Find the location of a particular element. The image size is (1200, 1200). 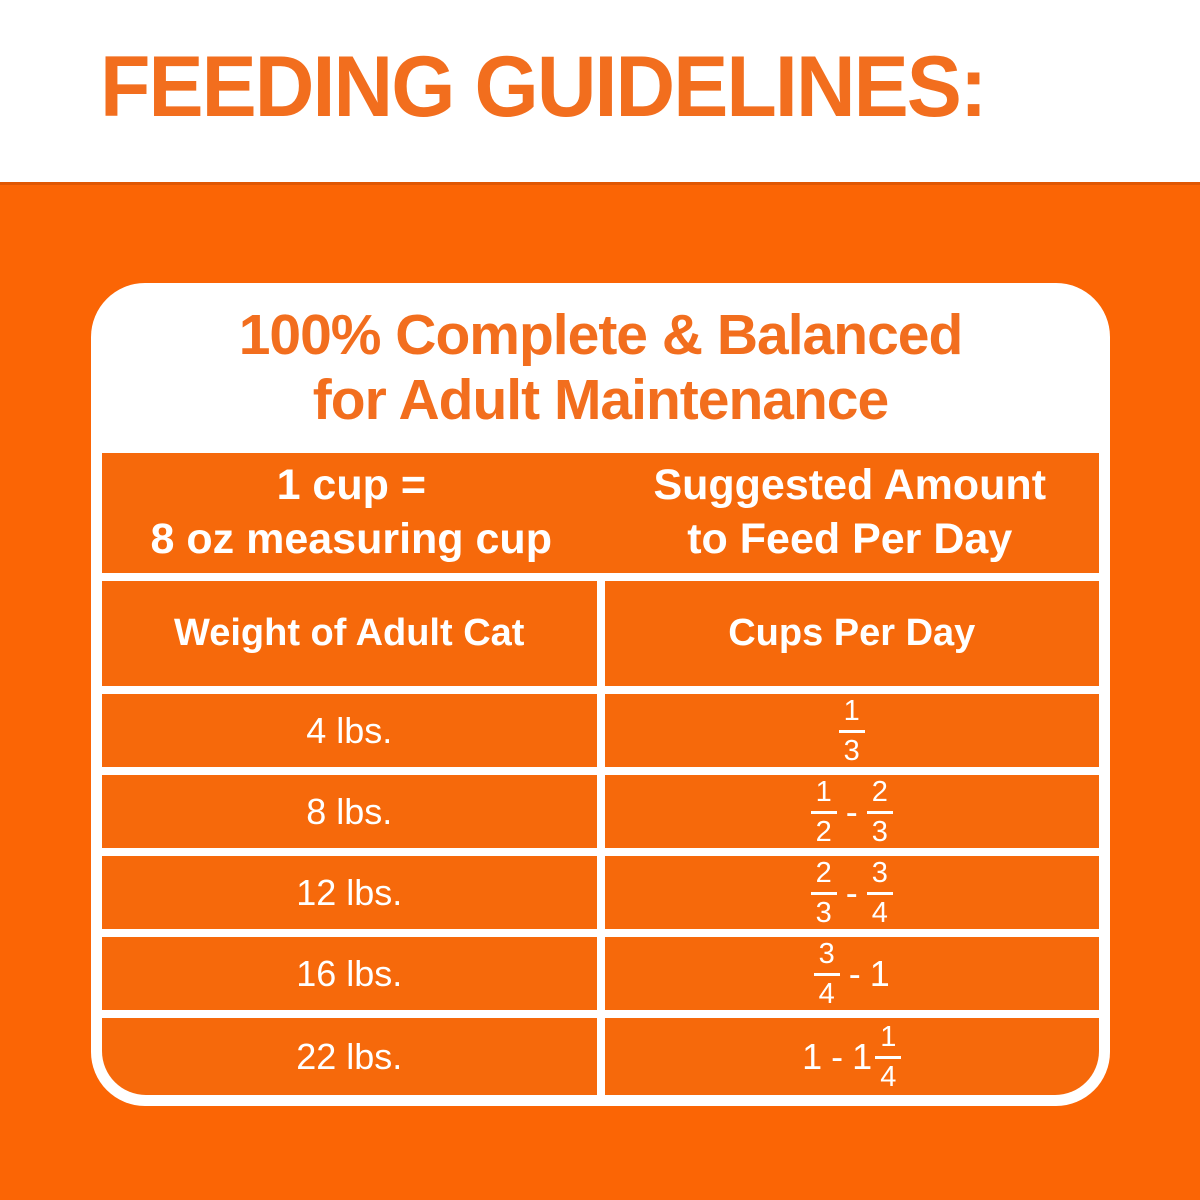

table-row: 12 lbs. 2 3-3 4 is located at coordinates (600, 892).